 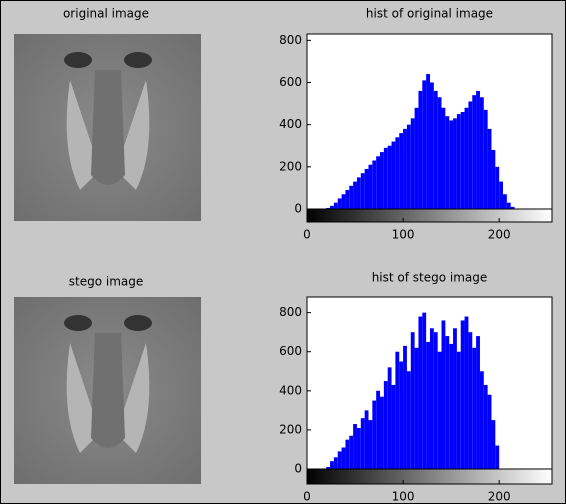 What do you see at coordinates (430, 278) in the screenshot?
I see `chart-title: hist of stego image` at bounding box center [430, 278].